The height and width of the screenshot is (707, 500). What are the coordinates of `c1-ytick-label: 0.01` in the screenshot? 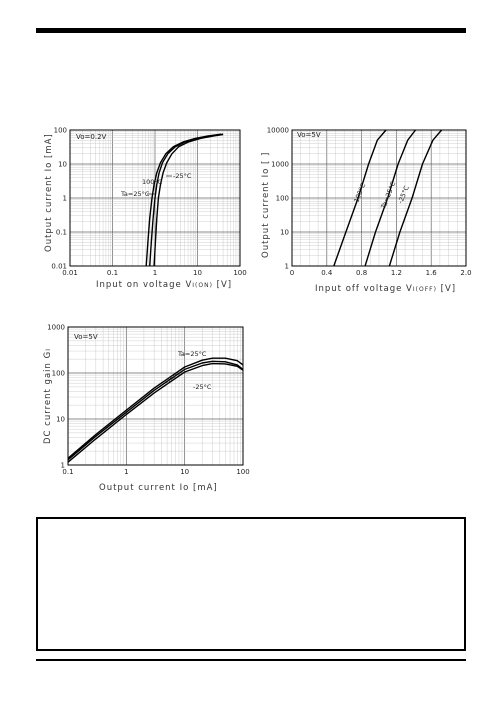 It's located at (59, 267).